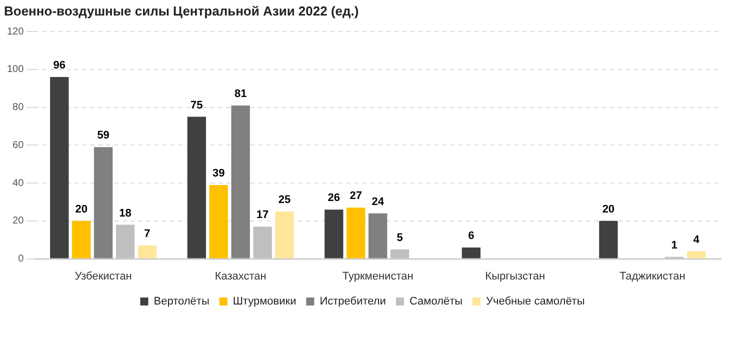 This screenshot has width=731, height=347. What do you see at coordinates (535, 302) in the screenshot?
I see `legend-label: Учебные самолёты` at bounding box center [535, 302].